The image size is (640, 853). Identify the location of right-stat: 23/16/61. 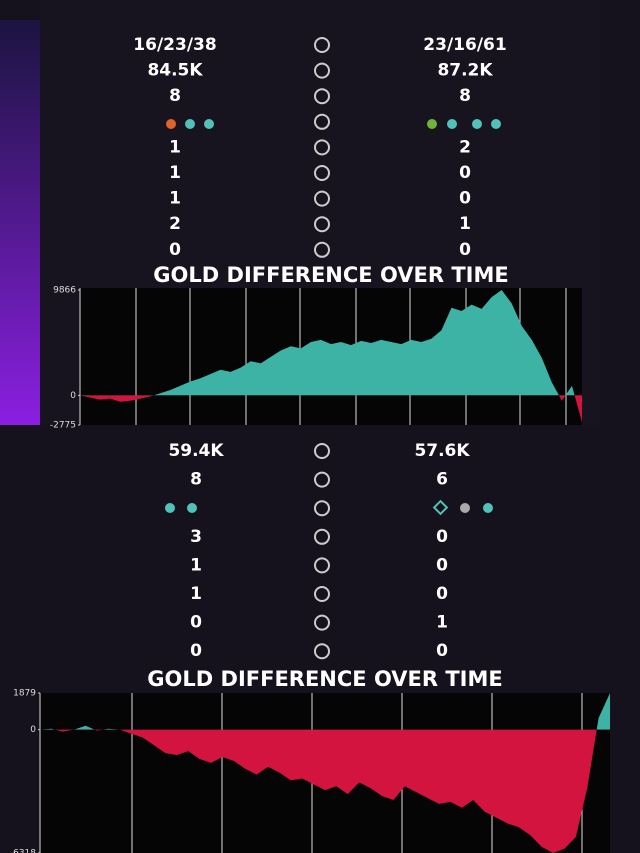
(464, 45).